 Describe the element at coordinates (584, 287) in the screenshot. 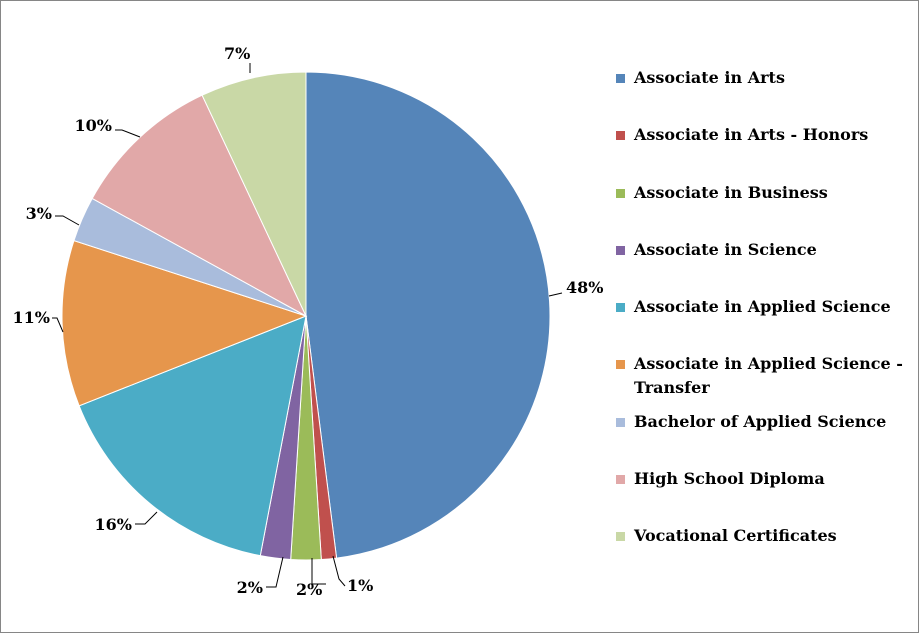

I see `data-label: 48%` at that location.